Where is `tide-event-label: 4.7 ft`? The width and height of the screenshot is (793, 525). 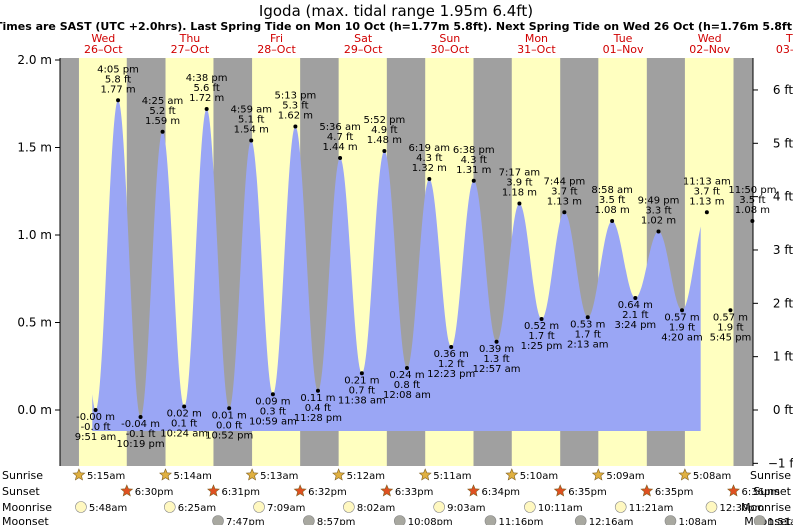 tide-event-label: 4.7 ft is located at coordinates (340, 137).